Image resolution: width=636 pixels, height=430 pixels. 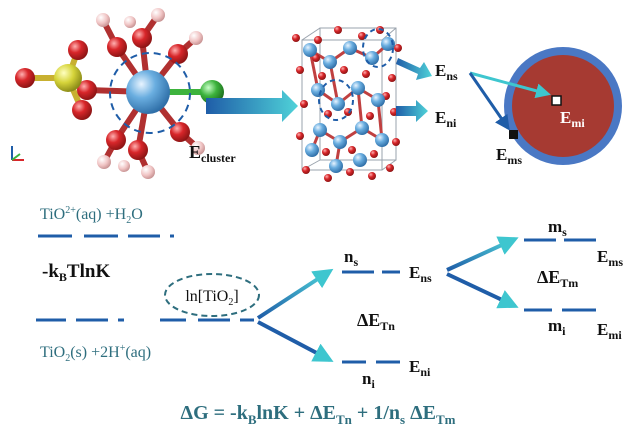 I want to click on e-mi-label: Emi, so click(x=572, y=119).